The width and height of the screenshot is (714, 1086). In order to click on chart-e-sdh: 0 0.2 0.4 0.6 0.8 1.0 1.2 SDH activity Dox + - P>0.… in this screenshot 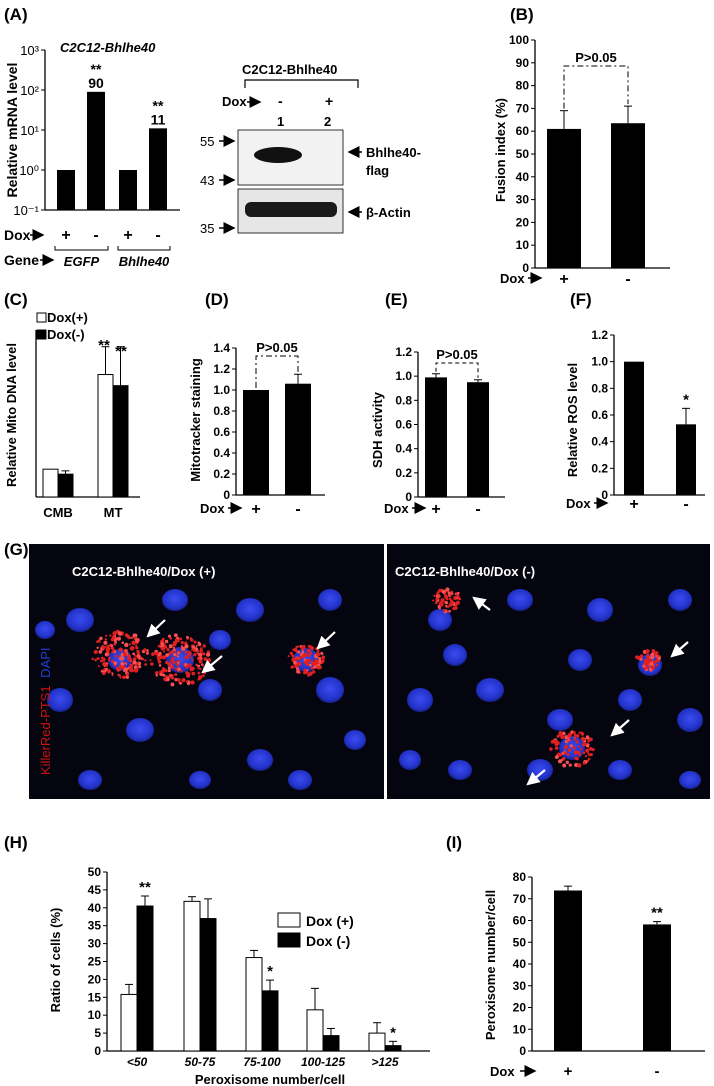, I will do `click(437, 431)`.